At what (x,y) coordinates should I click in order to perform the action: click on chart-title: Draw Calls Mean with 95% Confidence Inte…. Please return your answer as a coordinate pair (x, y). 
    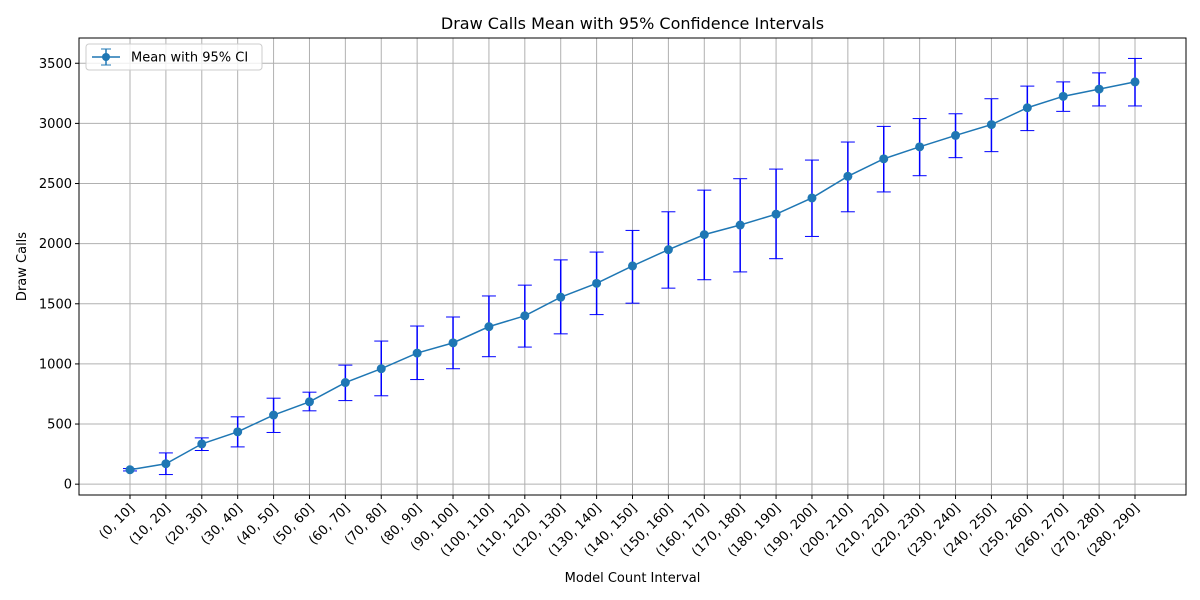
    Looking at the image, I should click on (632, 23).